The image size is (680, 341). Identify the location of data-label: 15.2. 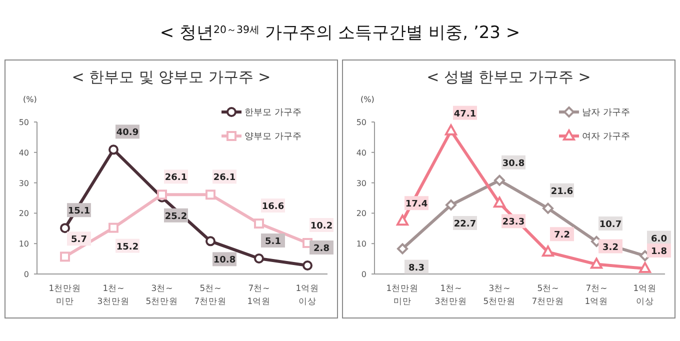
(127, 247).